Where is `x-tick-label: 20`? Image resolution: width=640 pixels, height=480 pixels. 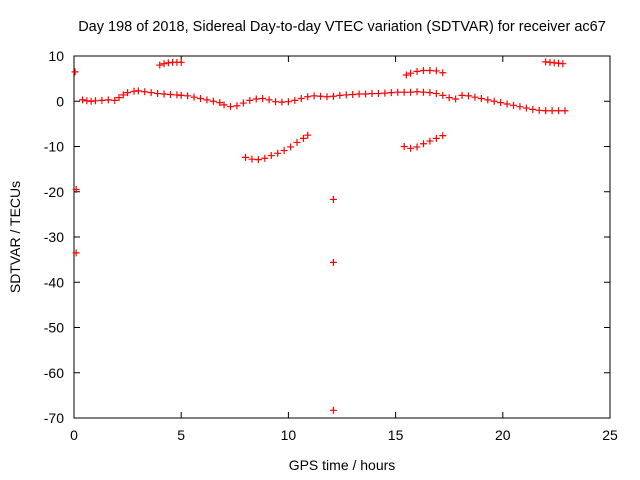 x-tick-label: 20 is located at coordinates (503, 435).